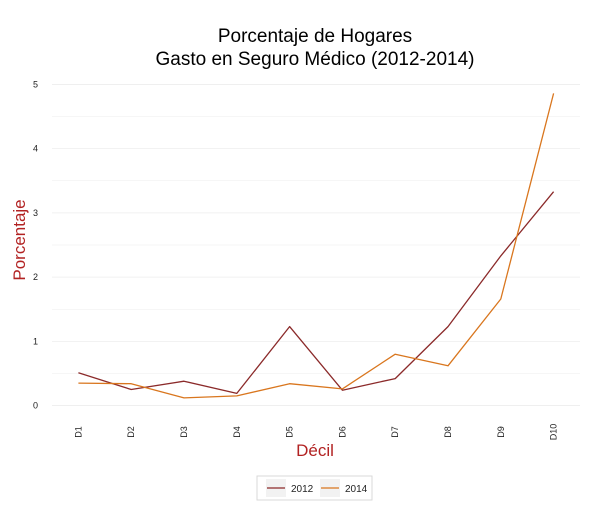  I want to click on legend: 2012 2014, so click(314, 488).